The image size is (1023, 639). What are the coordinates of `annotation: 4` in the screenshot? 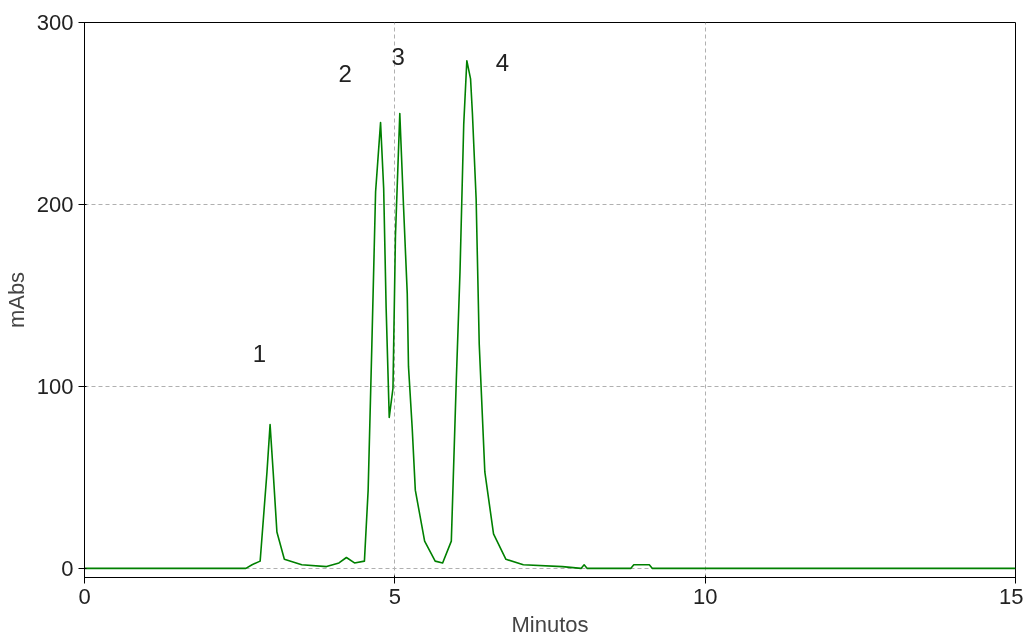 It's located at (502, 62).